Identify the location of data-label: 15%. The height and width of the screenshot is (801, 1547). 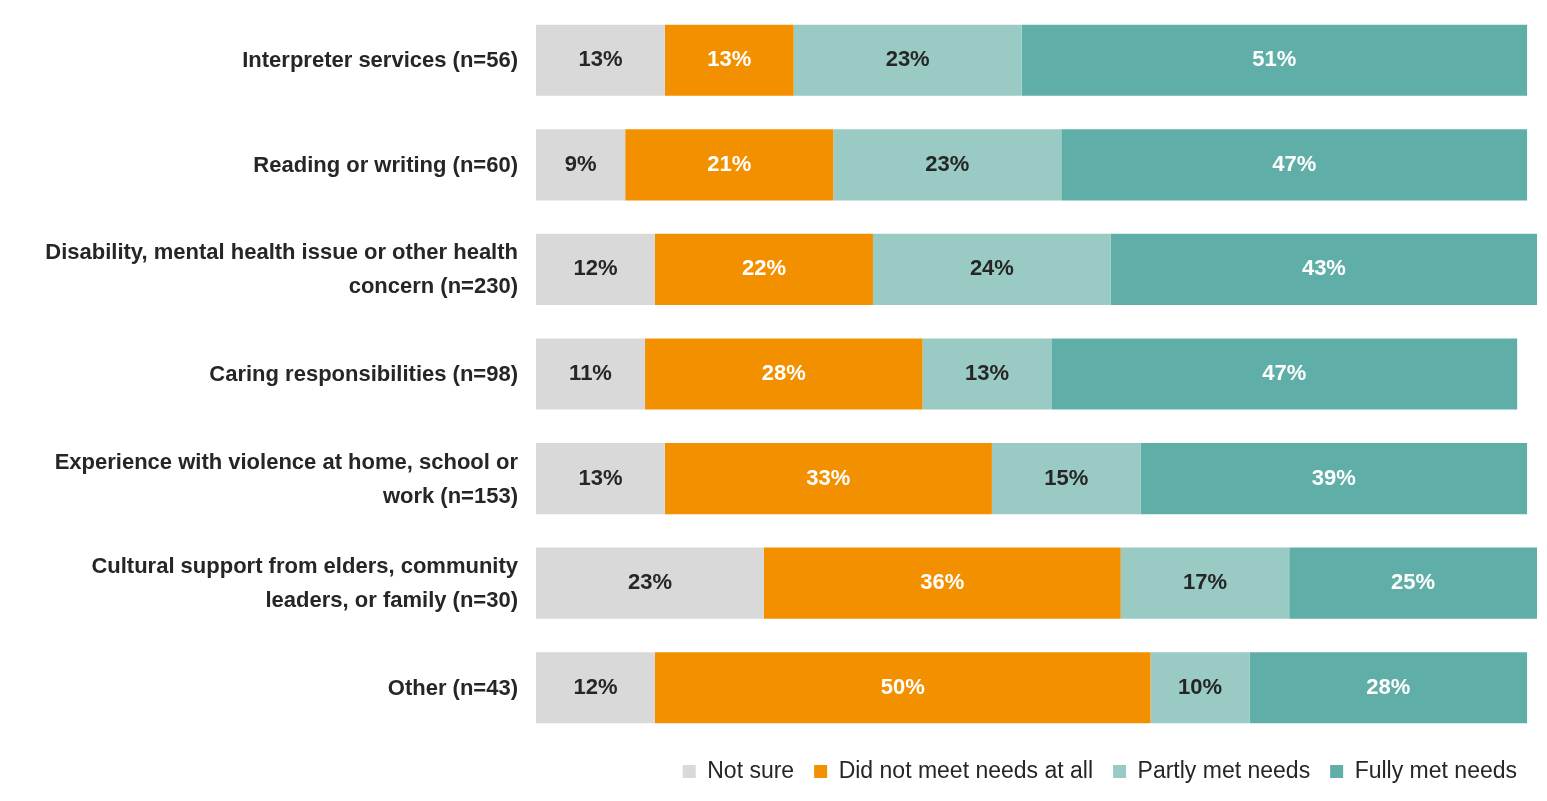
(1066, 477).